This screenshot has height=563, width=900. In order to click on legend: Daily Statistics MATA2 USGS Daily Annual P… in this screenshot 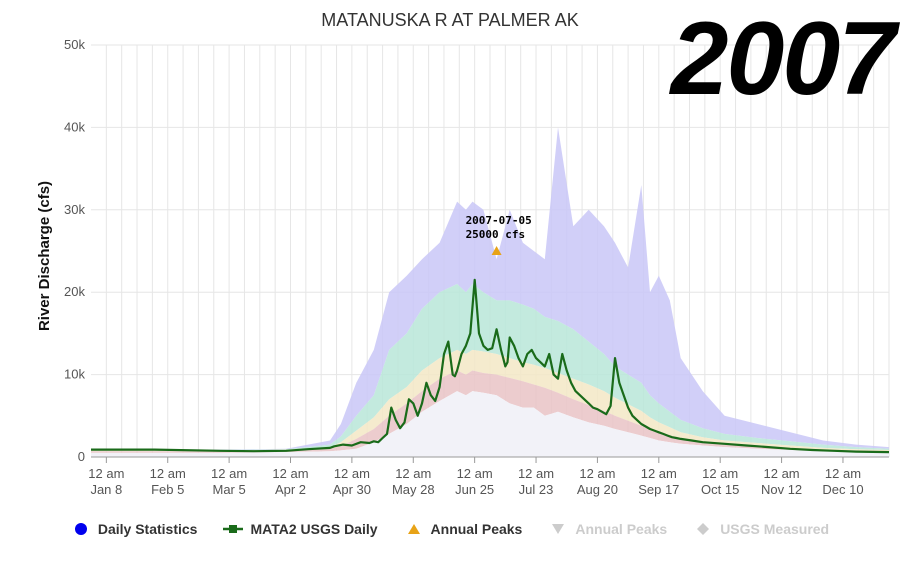, I will do `click(450, 529)`.